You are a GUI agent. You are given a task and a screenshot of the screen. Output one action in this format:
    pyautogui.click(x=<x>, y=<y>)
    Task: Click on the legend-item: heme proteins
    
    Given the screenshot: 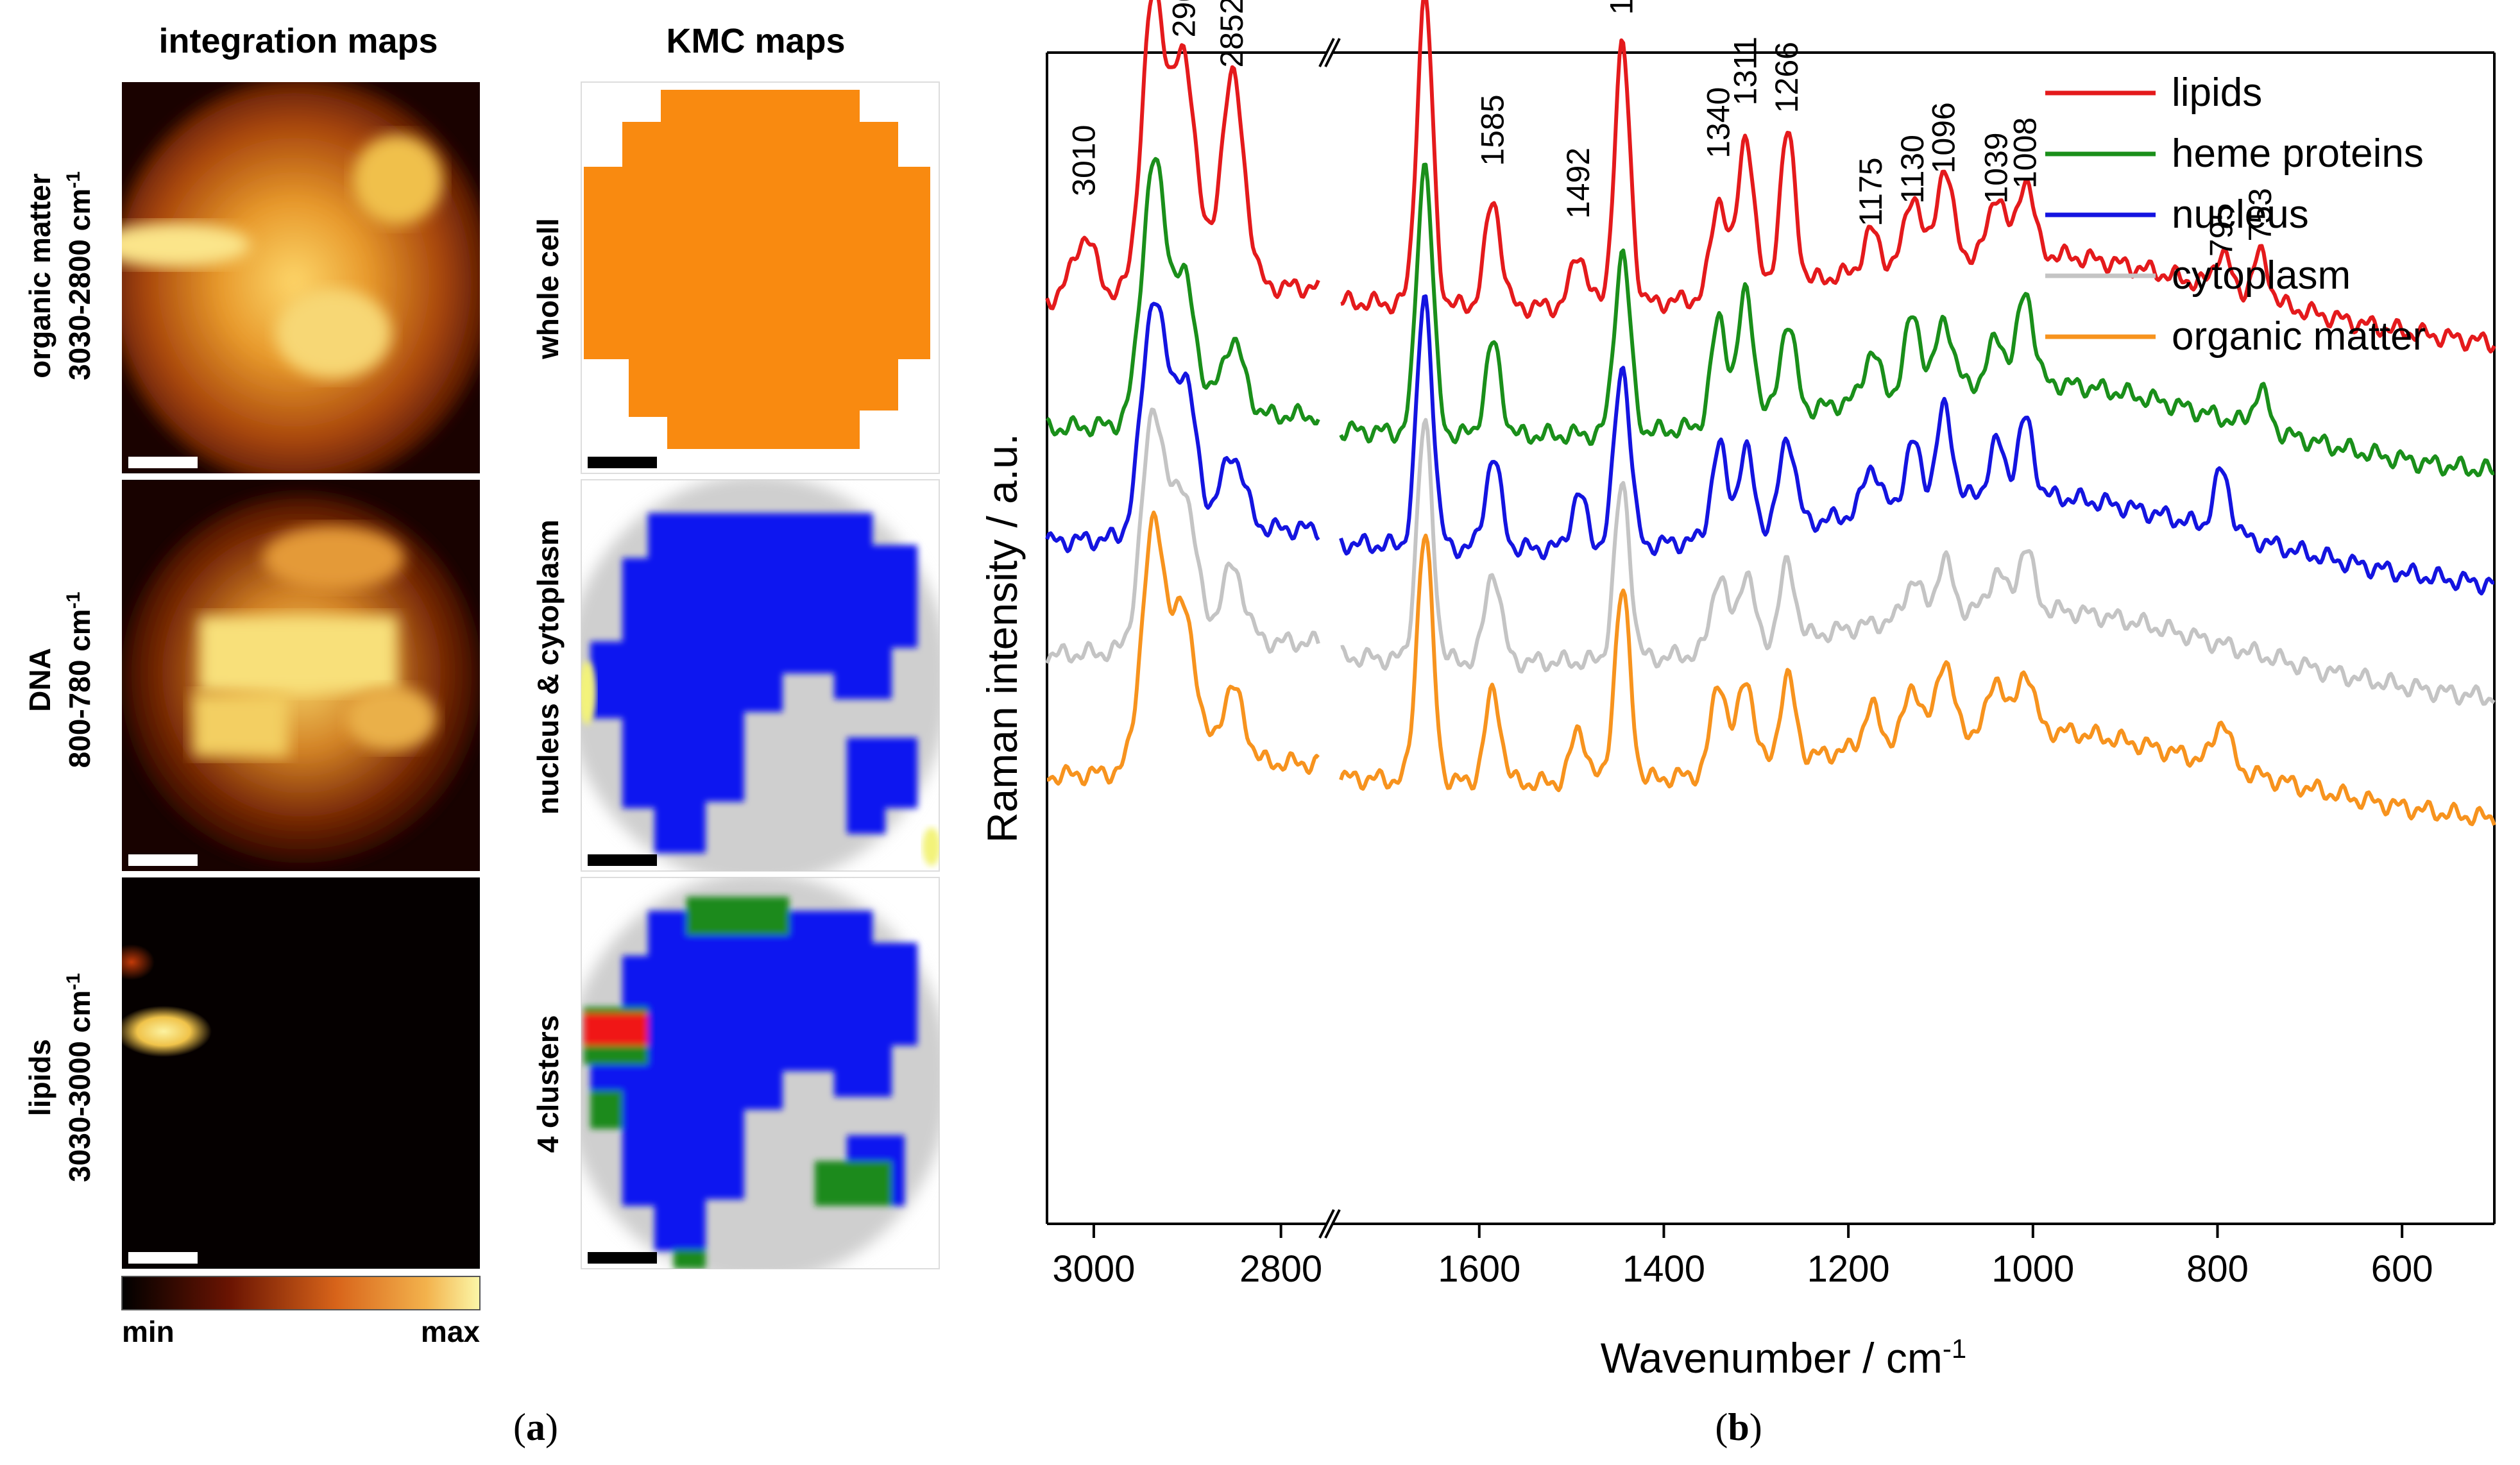 What is the action you would take?
    pyautogui.click(x=2234, y=153)
    